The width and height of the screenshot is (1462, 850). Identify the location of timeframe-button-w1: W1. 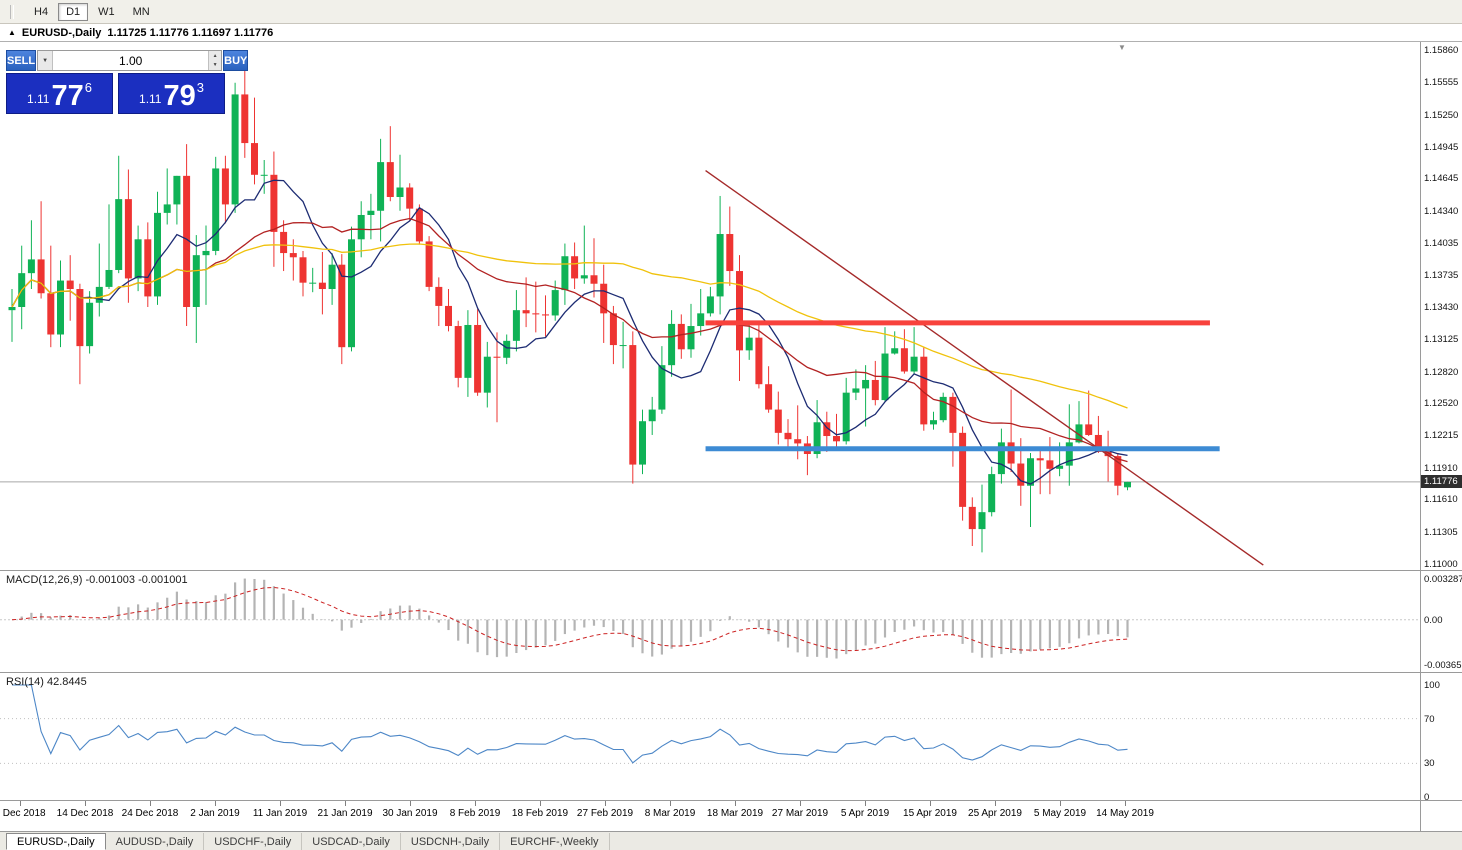
(106, 12).